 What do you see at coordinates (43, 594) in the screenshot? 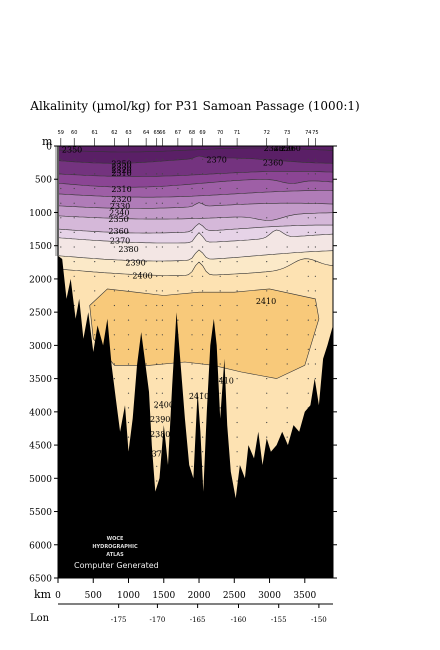
I see `km-unit-label: km` at bounding box center [43, 594].